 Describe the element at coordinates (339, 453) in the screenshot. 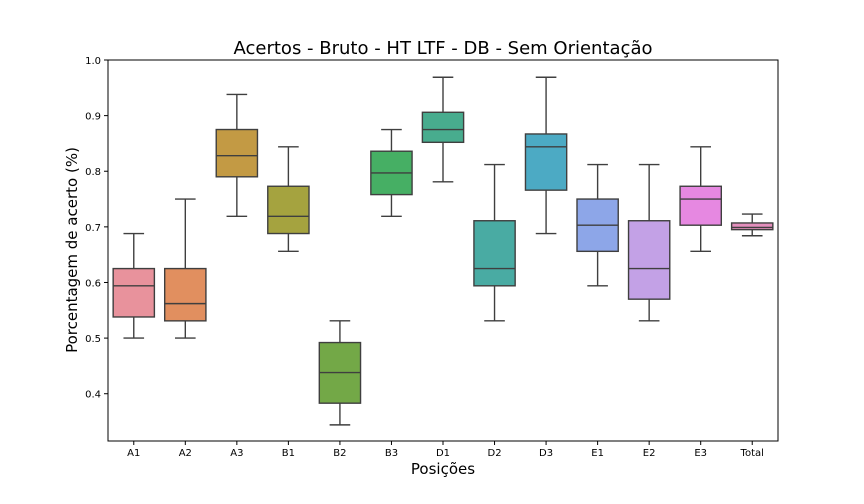

I see `x-tick-label: B2` at that location.